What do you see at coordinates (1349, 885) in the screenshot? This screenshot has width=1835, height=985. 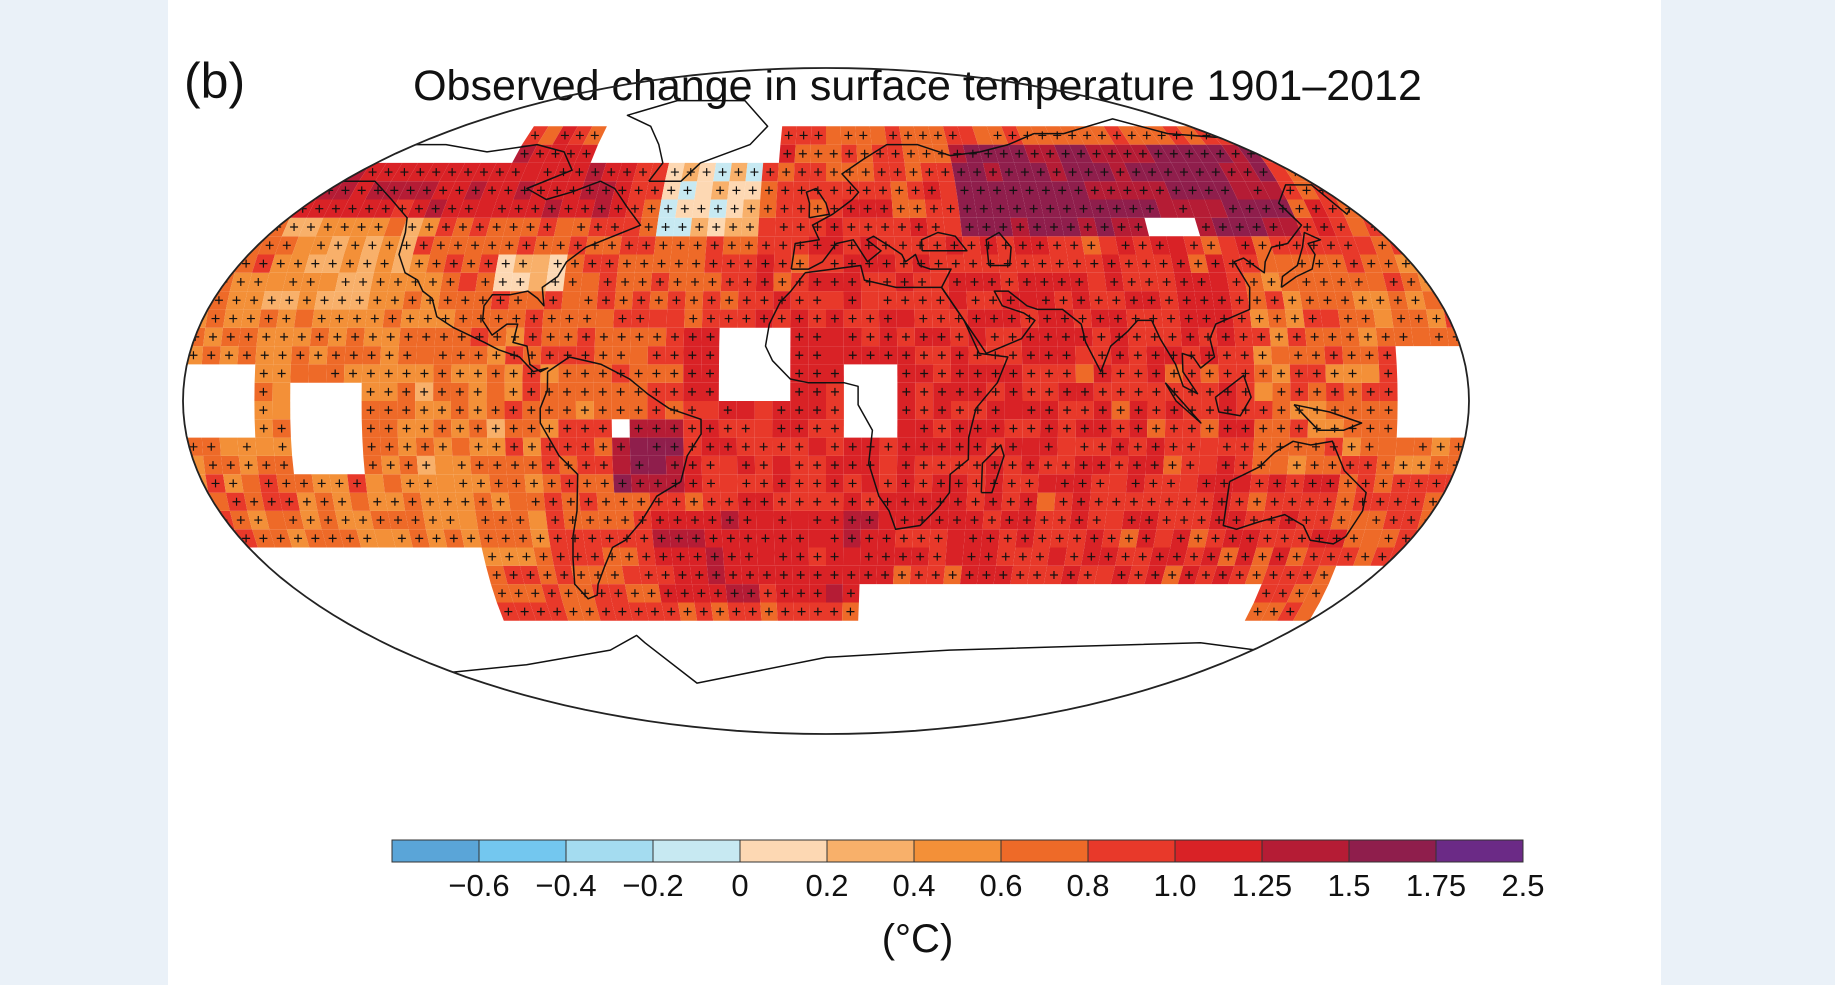 I see `colorbar-tick-label: 1.5` at bounding box center [1349, 885].